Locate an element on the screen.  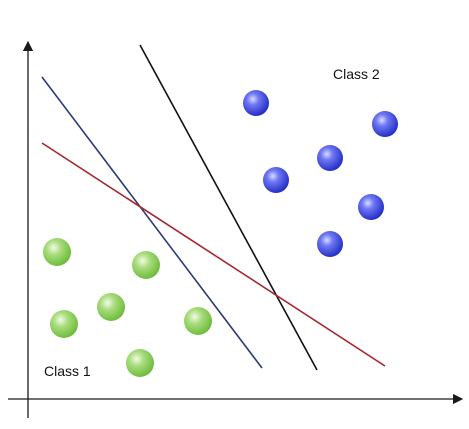
class-1-label: Class 1 is located at coordinates (67, 371).